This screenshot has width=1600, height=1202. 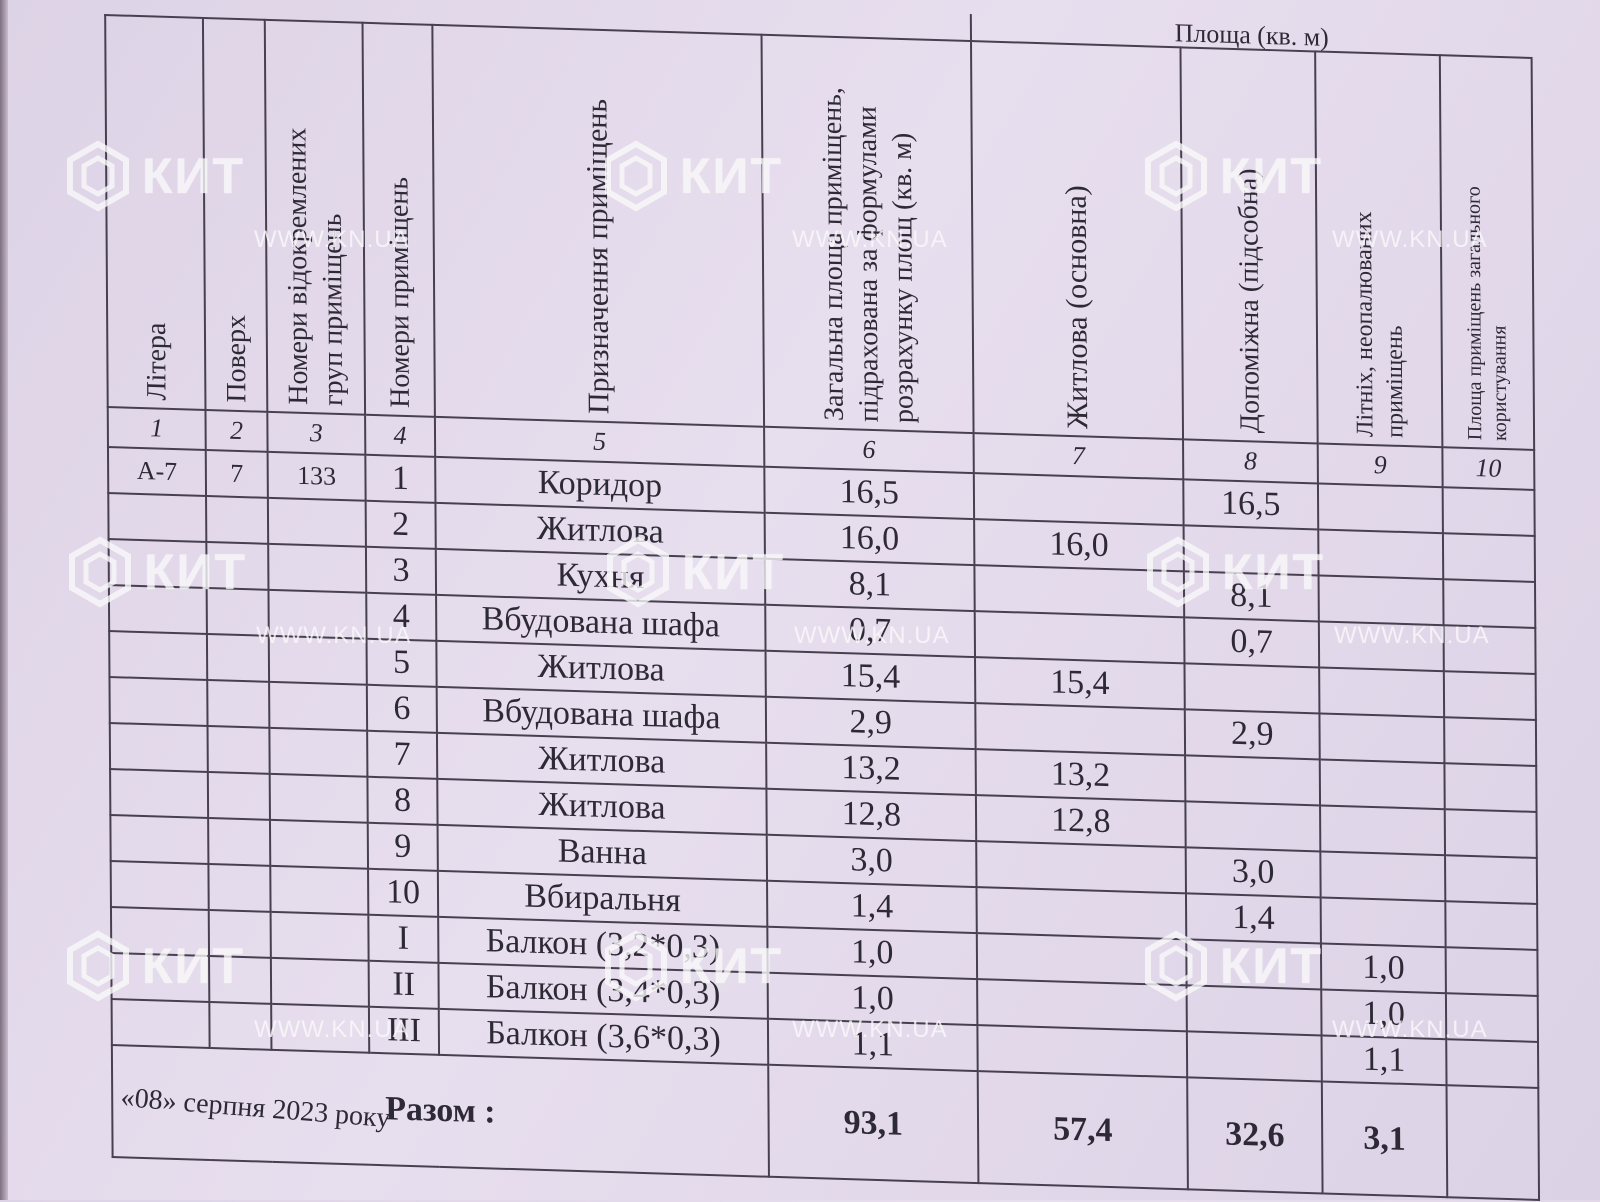 What do you see at coordinates (404, 985) in the screenshot?
I see `cell-room-number: II` at bounding box center [404, 985].